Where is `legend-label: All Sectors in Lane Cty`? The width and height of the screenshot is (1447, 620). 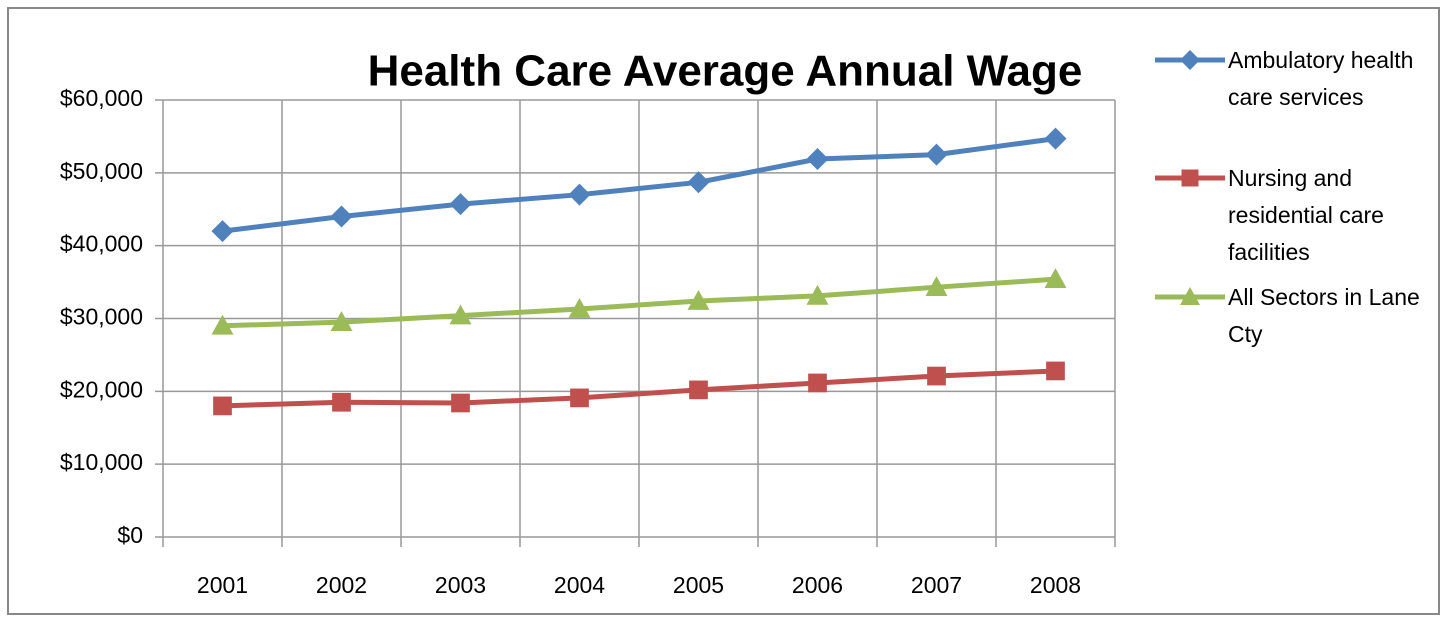 legend-label: All Sectors in Lane Cty is located at coordinates (1324, 315).